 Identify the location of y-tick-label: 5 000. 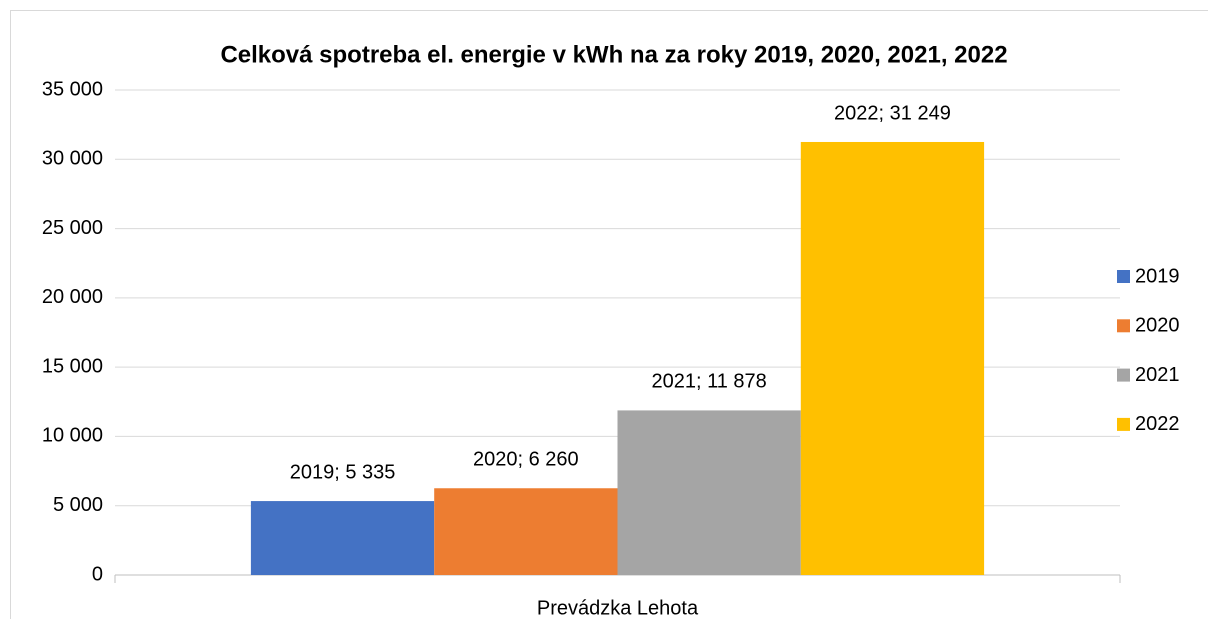
(78, 505).